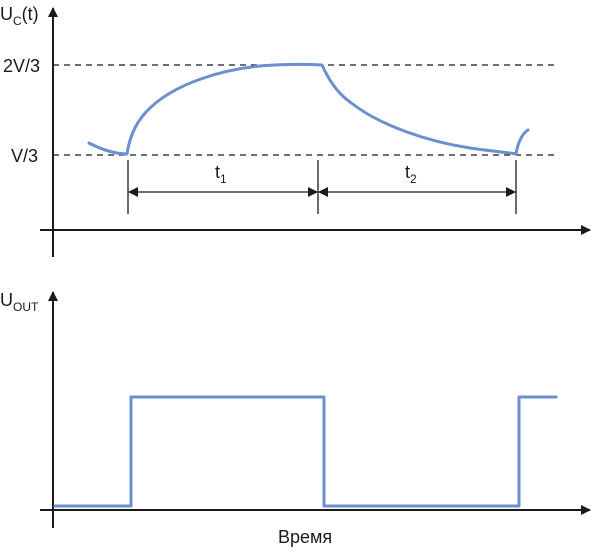 Image resolution: width=600 pixels, height=554 pixels. I want to click on time-axis-label: Время, so click(305, 537).